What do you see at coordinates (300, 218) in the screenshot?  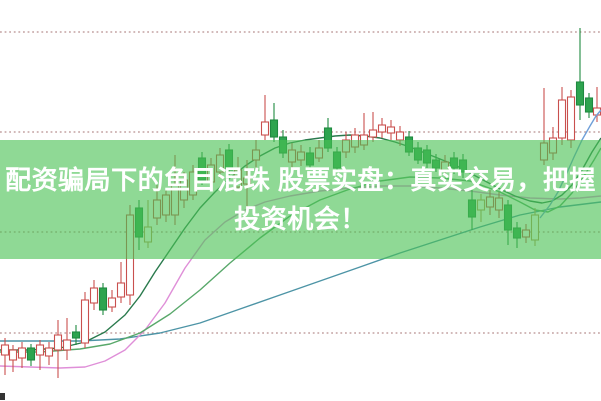 I see `headline-line-2: 投资机会！` at bounding box center [300, 218].